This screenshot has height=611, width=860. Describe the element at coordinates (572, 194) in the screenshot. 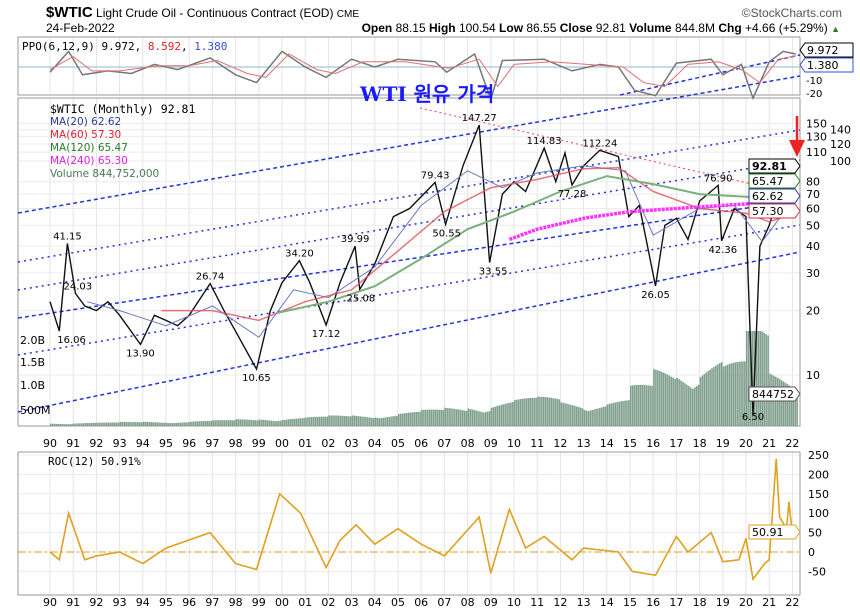

I see `data-label: 77.28` at that location.